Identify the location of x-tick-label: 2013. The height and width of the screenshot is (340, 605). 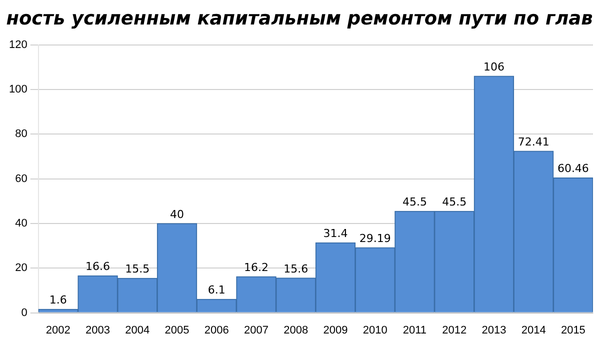
(494, 330).